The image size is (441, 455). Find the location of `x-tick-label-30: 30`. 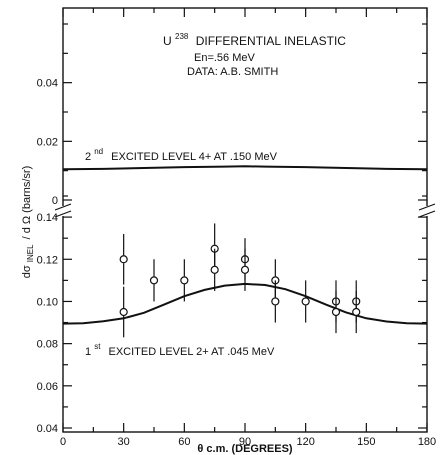

x-tick-label-30: 30 is located at coordinates (124, 442).